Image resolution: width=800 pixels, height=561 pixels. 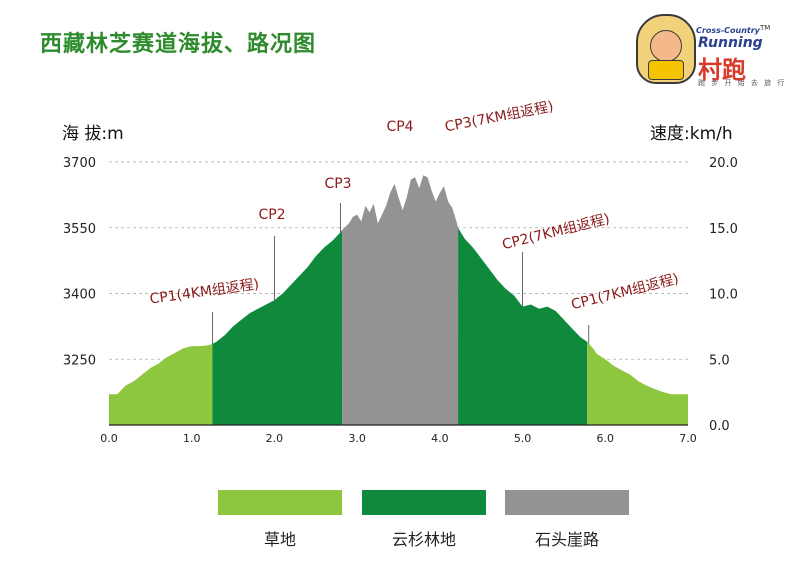 What do you see at coordinates (523, 438) in the screenshot?
I see `x-tick-label: 5.0` at bounding box center [523, 438].